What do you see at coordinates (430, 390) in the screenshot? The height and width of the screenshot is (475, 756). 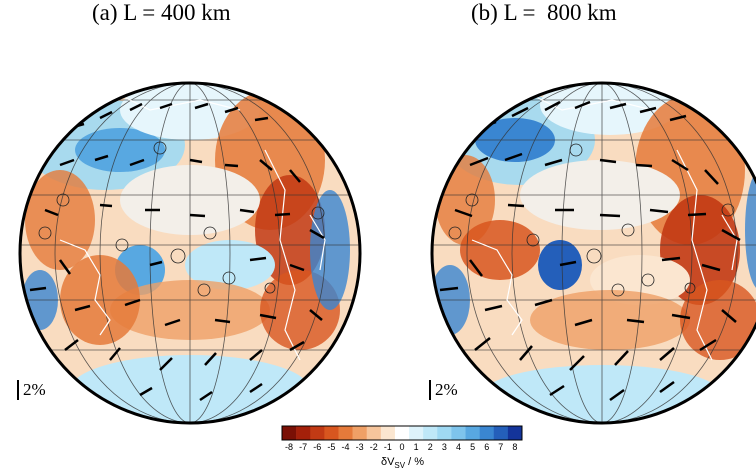 I see `scale-bar-b-line` at bounding box center [430, 390].